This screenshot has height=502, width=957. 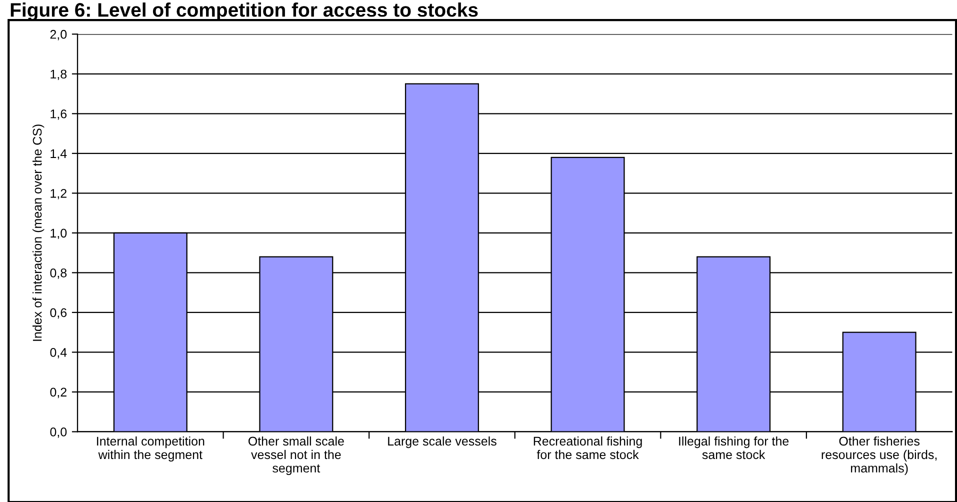 I want to click on y-tick-label: 0,4, so click(x=58, y=353).